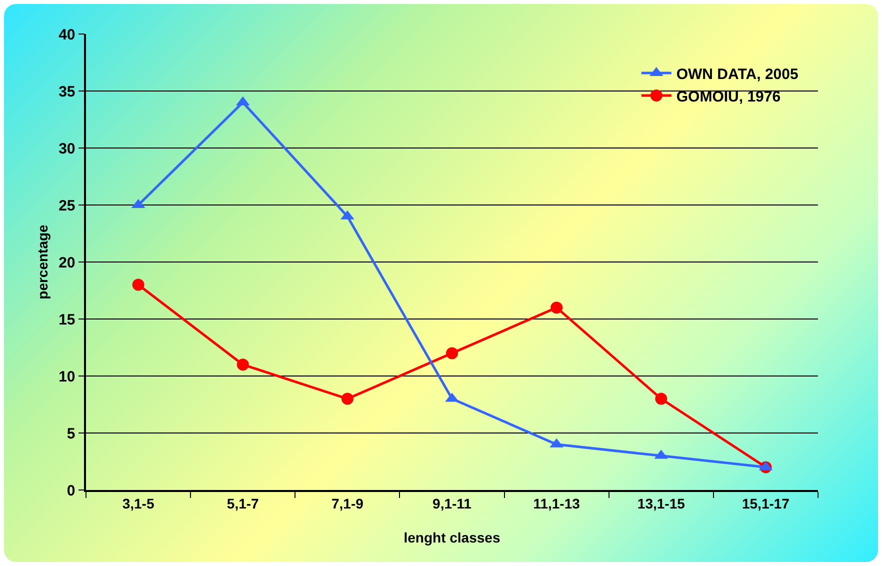  What do you see at coordinates (661, 504) in the screenshot?
I see `x-tick-label: 13,1-15` at bounding box center [661, 504].